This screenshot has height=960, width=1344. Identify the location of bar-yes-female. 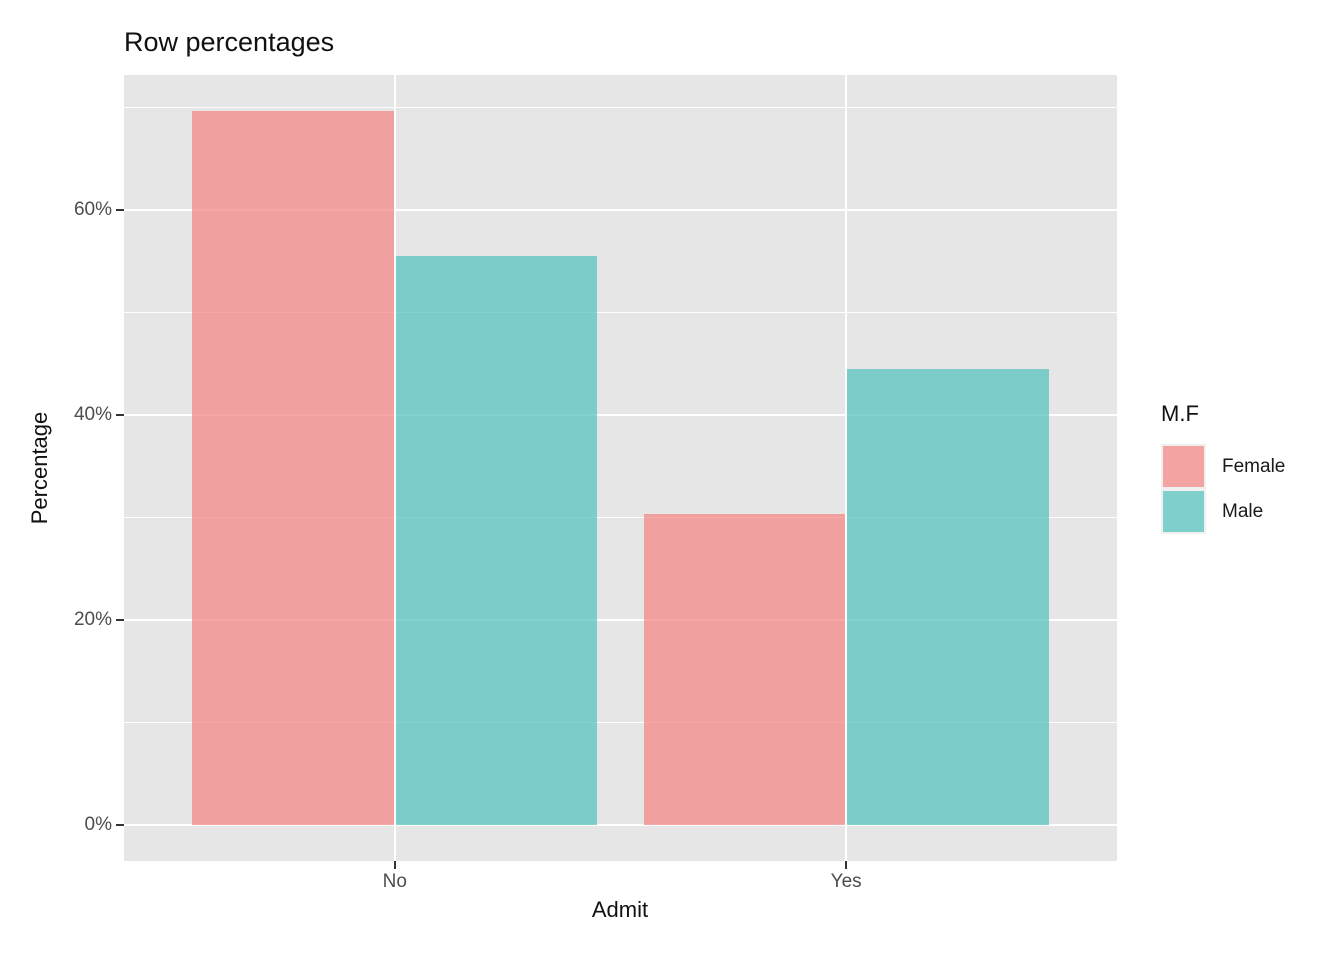
(744, 669).